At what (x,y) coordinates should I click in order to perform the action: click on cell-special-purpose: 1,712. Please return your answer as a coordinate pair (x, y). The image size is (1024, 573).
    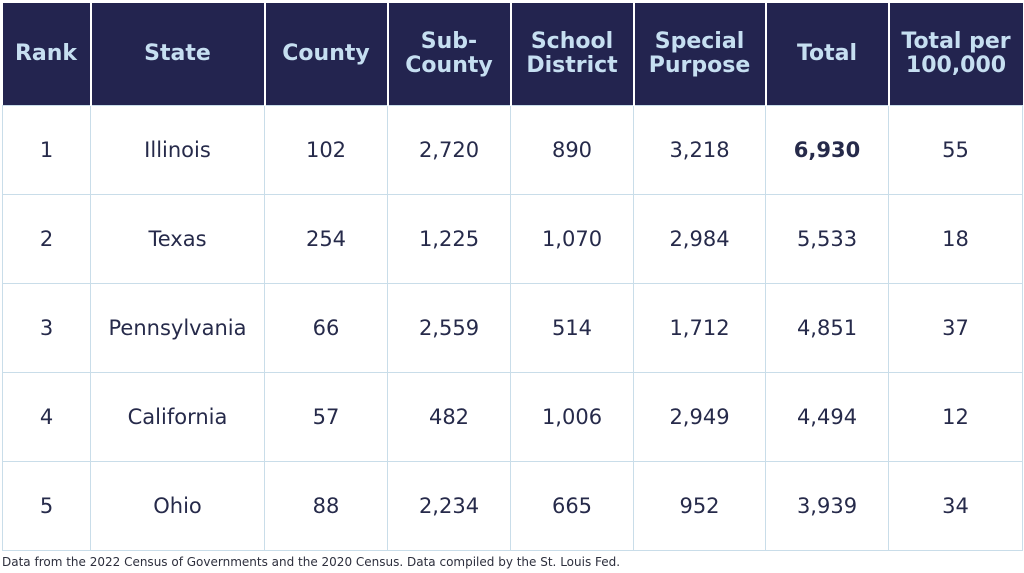
    Looking at the image, I should click on (699, 328).